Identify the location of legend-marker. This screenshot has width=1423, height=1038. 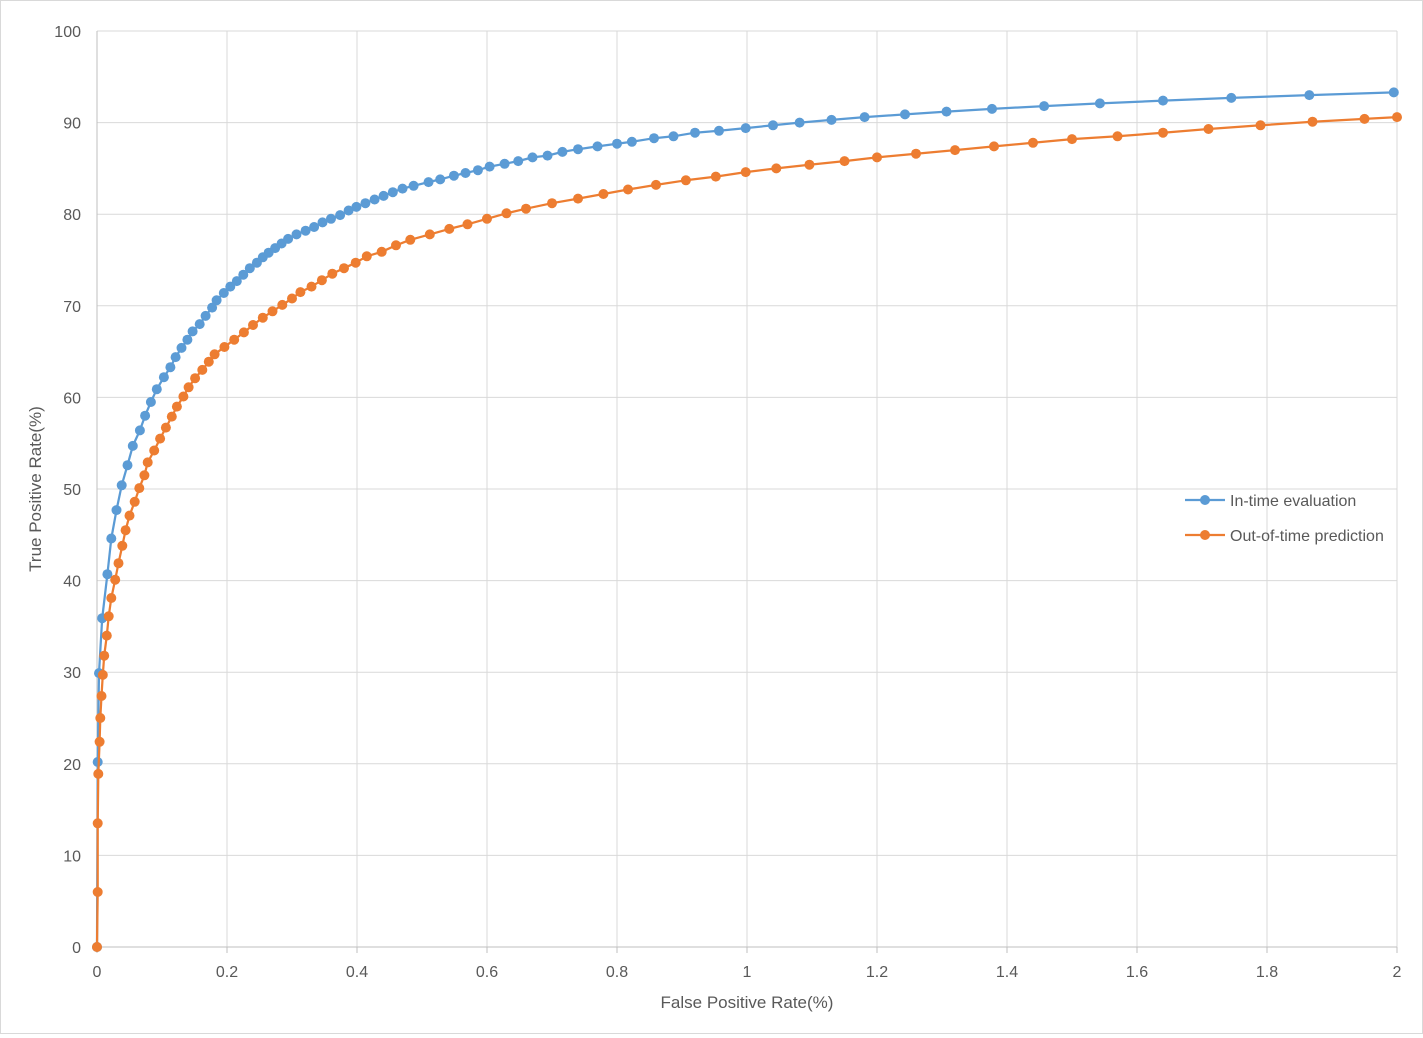
(1205, 500).